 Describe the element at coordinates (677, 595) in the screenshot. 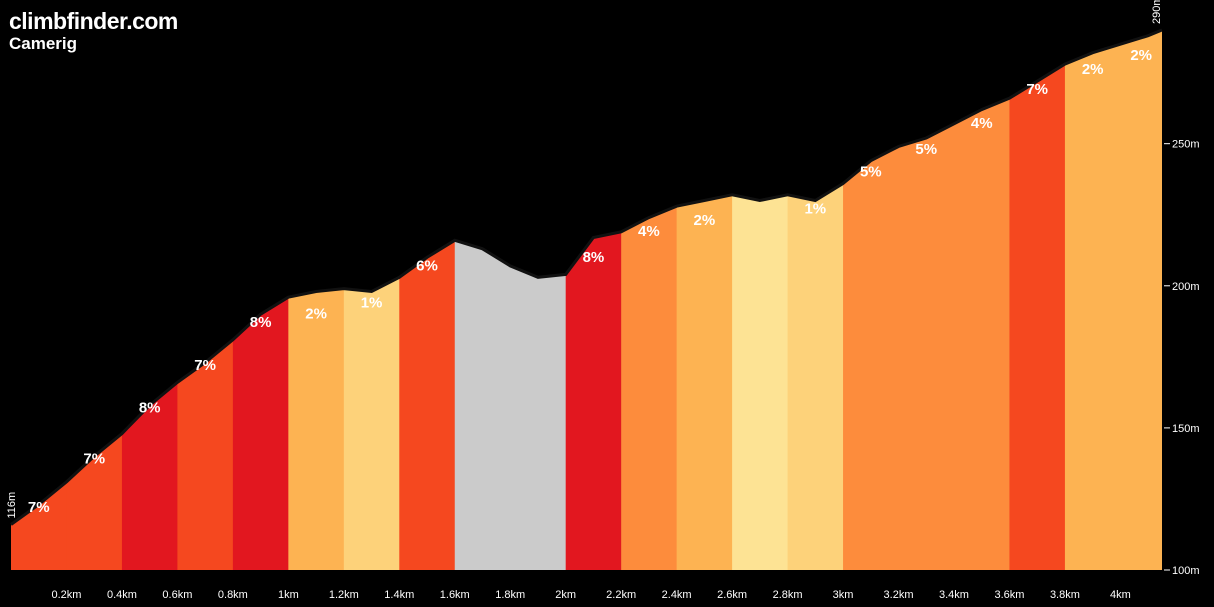

I see `x-tick-label: 2.4km` at that location.